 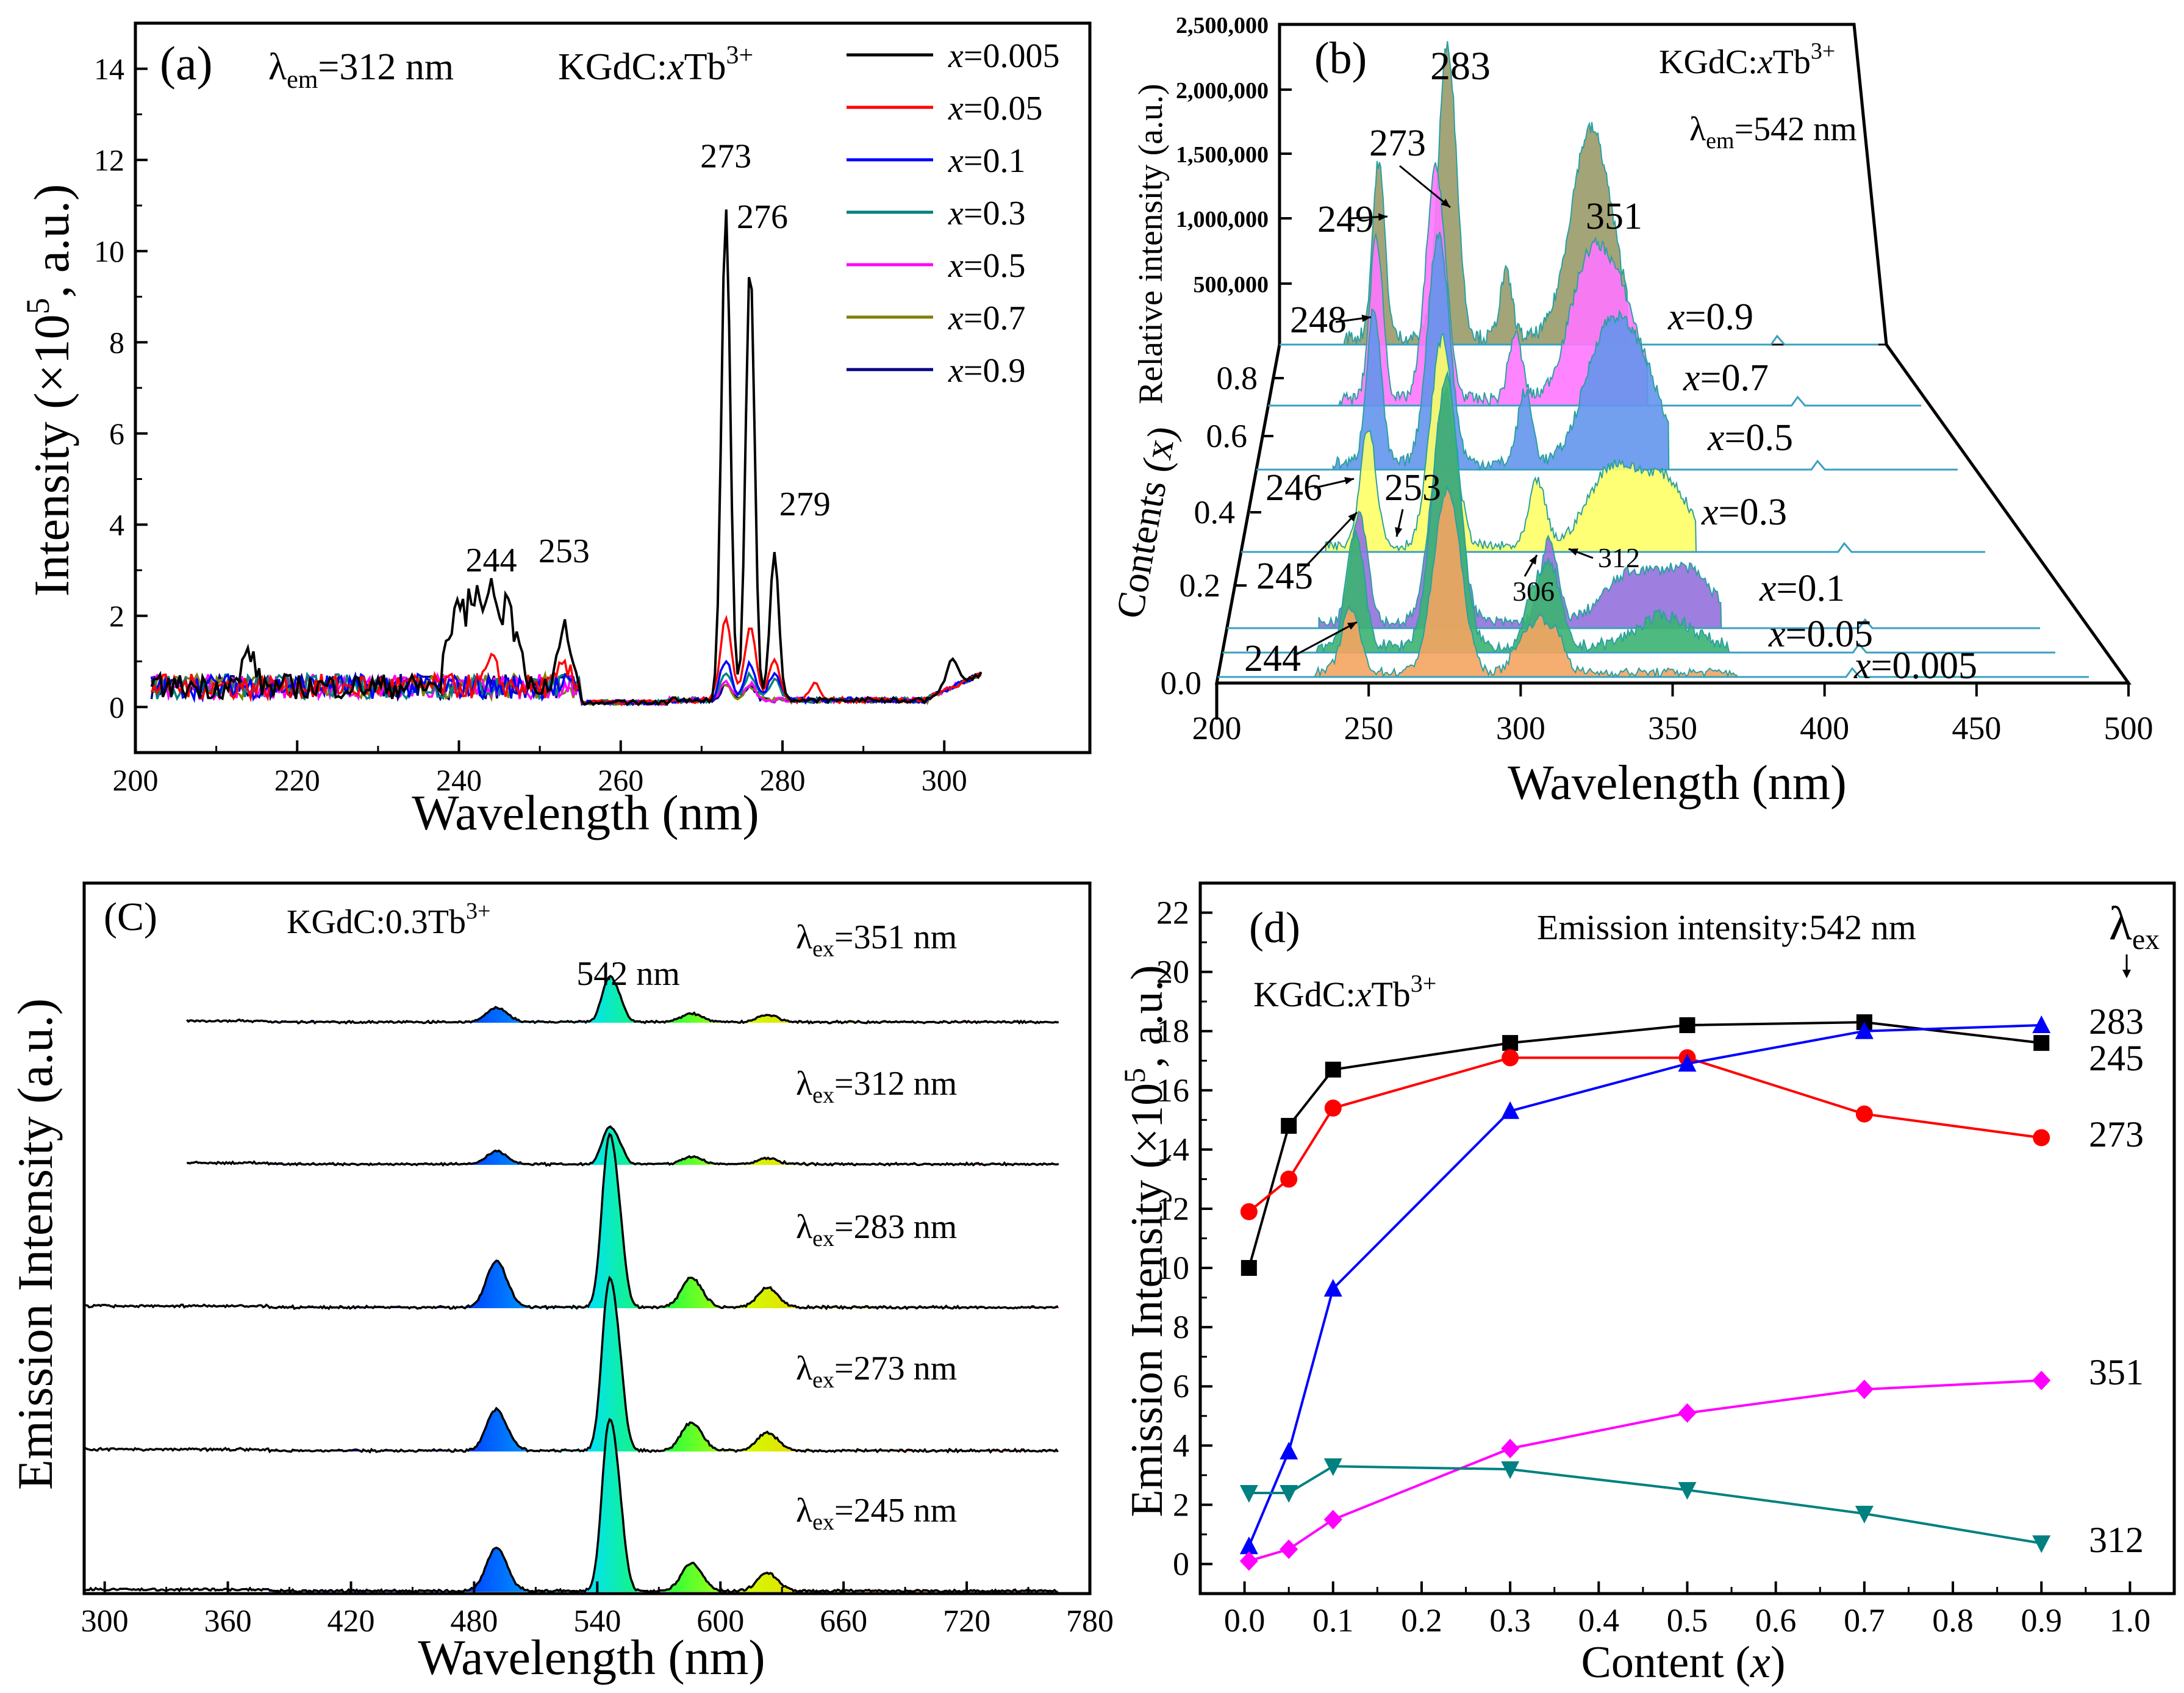 I want to click on panel-a-peak-label: 273, so click(x=725, y=156).